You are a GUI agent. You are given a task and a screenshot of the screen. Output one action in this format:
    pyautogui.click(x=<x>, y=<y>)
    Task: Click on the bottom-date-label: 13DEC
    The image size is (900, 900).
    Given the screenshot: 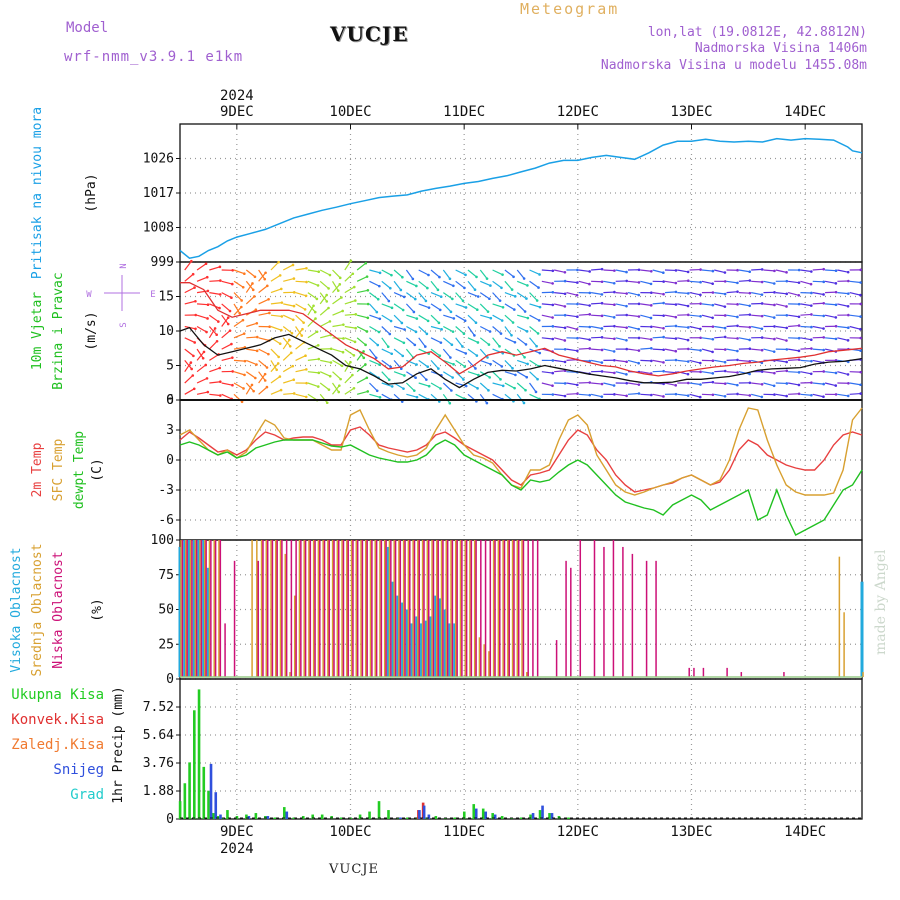 What is the action you would take?
    pyautogui.click(x=691, y=832)
    